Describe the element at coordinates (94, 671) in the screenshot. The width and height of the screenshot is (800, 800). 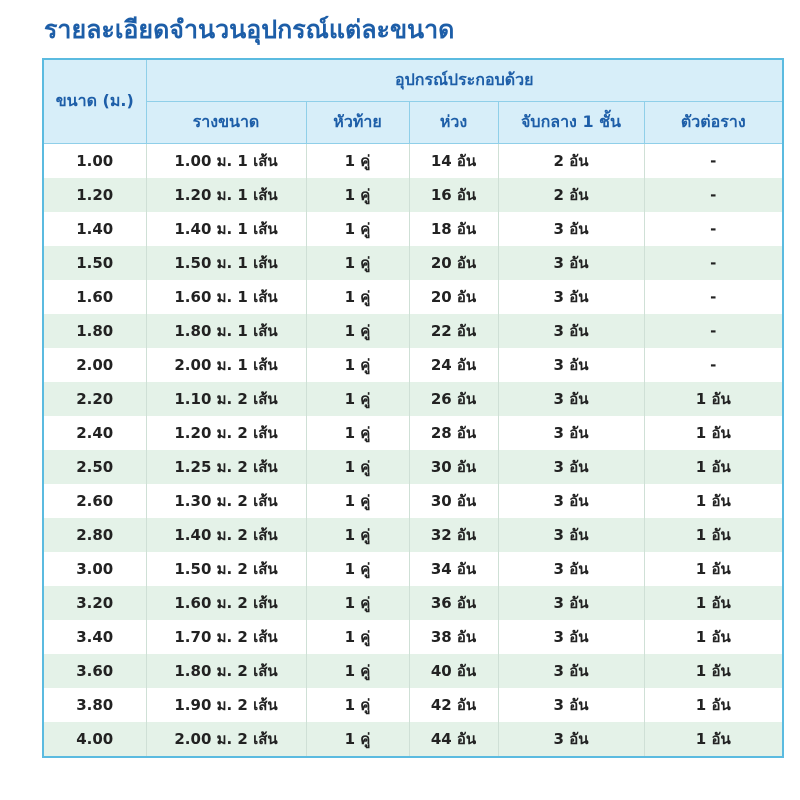
I see `table-cell: 3.60` at that location.